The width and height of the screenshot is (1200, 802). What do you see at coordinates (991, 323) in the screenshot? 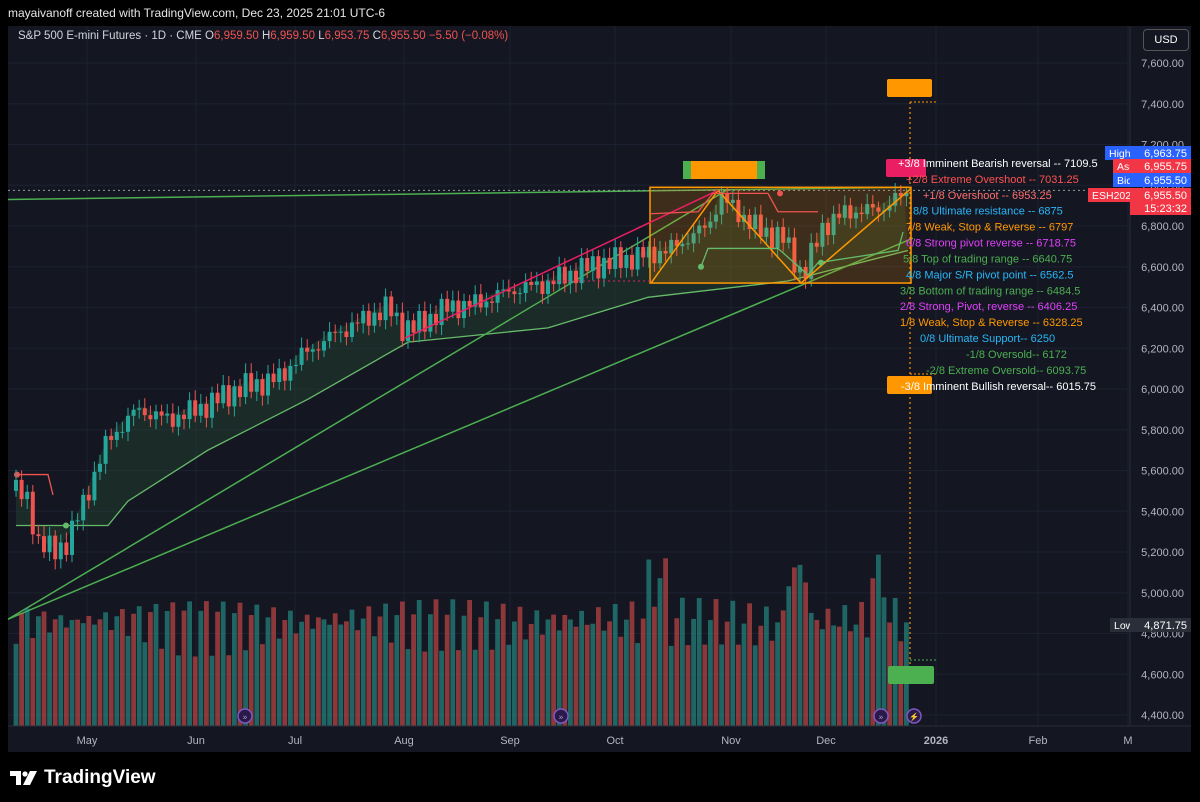
I see `murrey-level-label: 1/8 Weak, Stop & Reverse -- 6328.25` at bounding box center [991, 323].